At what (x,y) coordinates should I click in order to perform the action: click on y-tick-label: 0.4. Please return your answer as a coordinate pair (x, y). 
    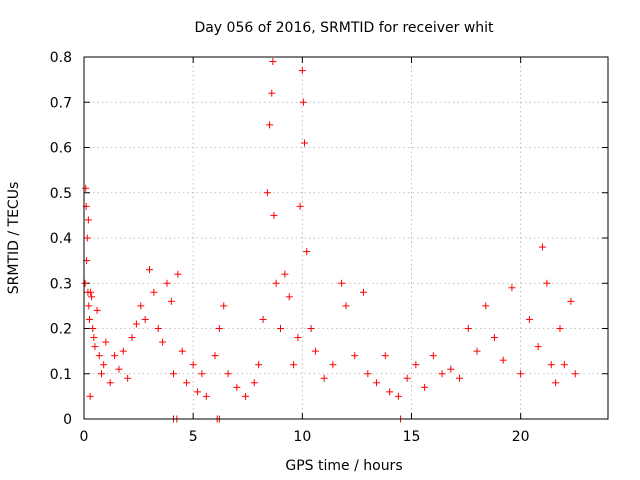
    Looking at the image, I should click on (61, 239).